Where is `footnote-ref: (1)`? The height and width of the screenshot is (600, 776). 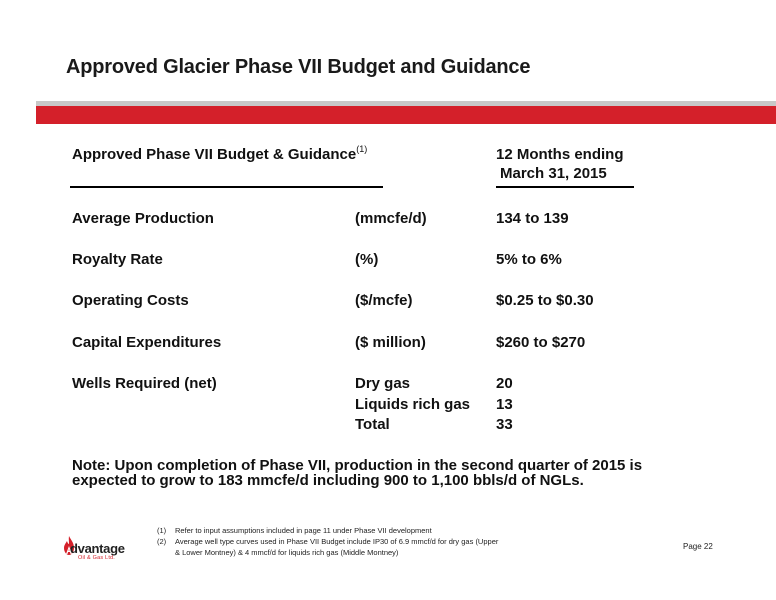 footnote-ref: (1) is located at coordinates (362, 149).